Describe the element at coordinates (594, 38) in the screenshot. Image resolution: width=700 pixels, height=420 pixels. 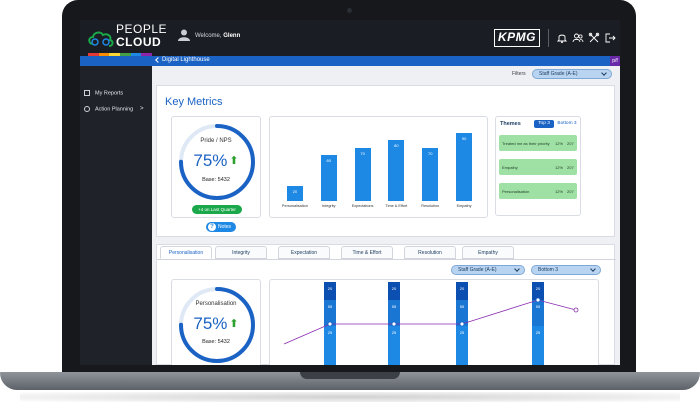
I see `settings-icon` at that location.